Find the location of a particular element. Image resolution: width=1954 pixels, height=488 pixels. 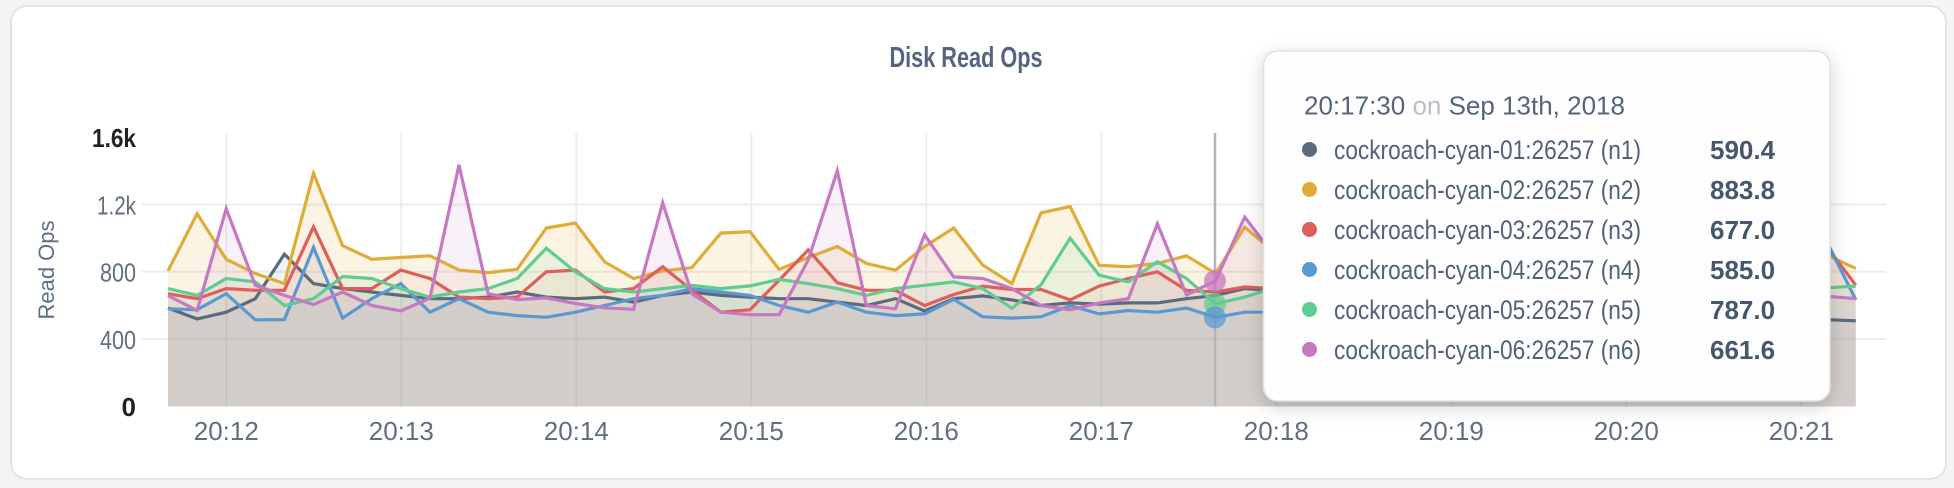

svg-text: 20:21 is located at coordinates (1801, 431).